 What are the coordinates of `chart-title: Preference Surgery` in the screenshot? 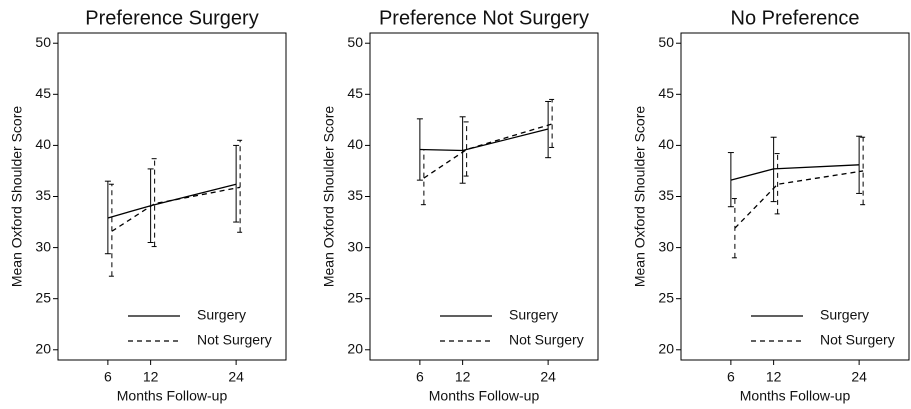 It's located at (171, 18).